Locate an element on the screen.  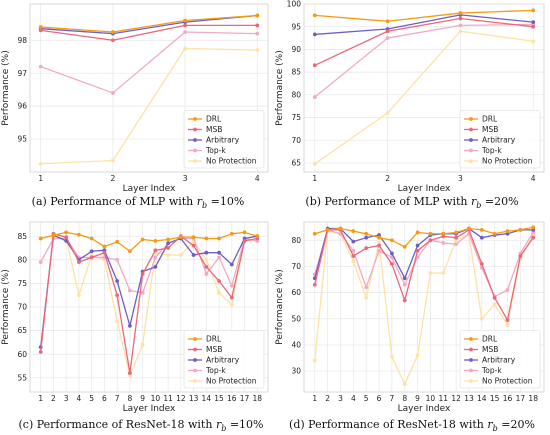
y-tick-label: 98 is located at coordinates (22, 40).